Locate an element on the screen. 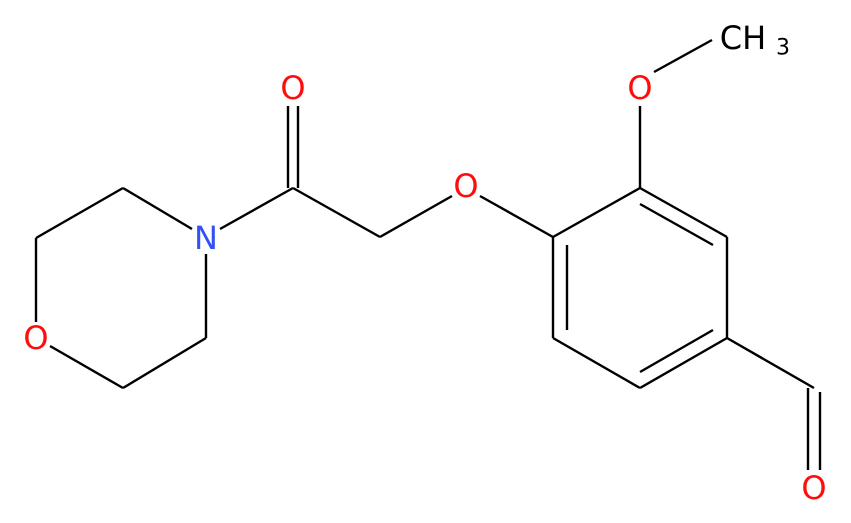 This screenshot has width=851, height=523. atom-label: CH is located at coordinates (743, 38).